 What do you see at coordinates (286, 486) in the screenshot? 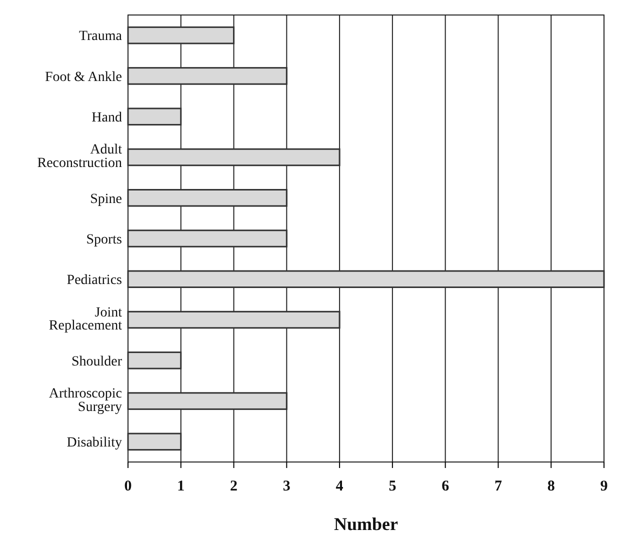
I see `x-tick-label: 3` at bounding box center [286, 486].